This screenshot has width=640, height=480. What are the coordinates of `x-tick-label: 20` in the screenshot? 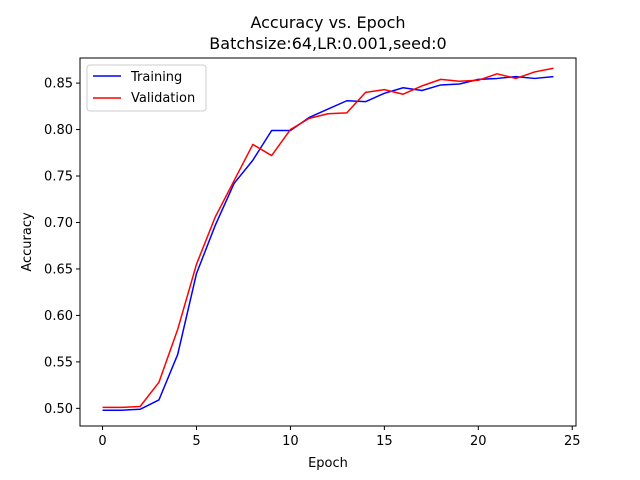 It's located at (478, 441).